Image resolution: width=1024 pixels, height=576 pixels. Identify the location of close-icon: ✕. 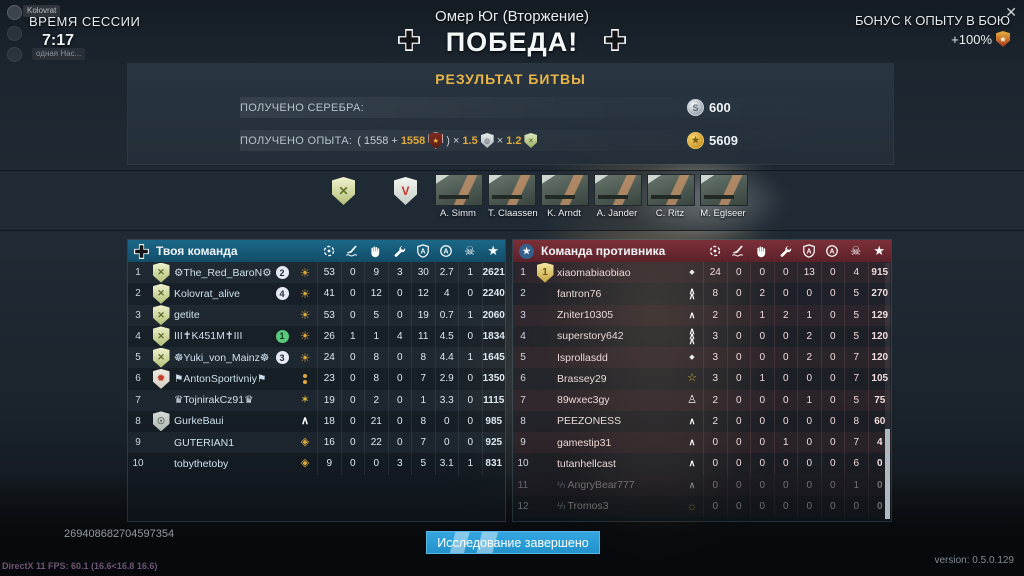
(1011, 12).